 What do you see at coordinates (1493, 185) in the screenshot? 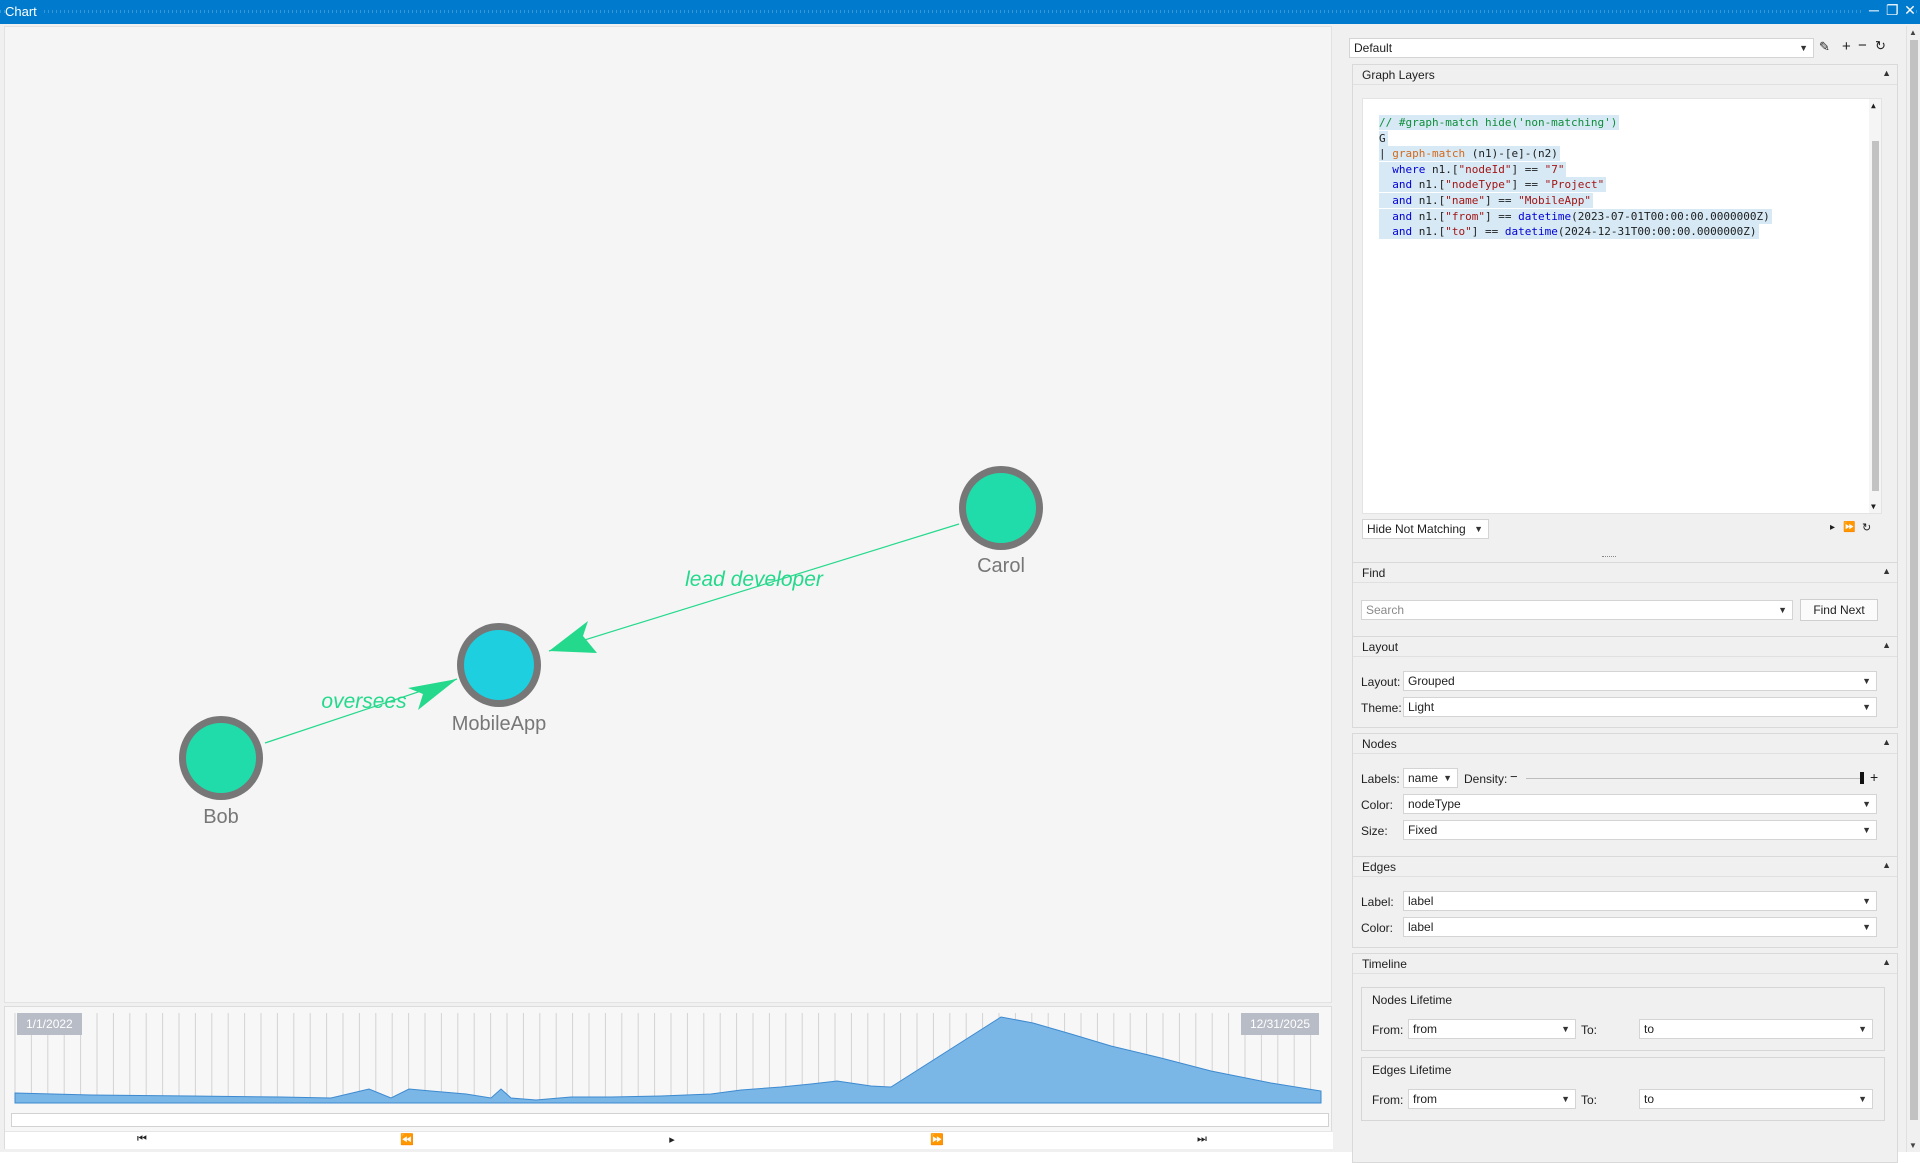
I see `code-line: and n1.["nodeType"] == "Project"` at bounding box center [1493, 185].